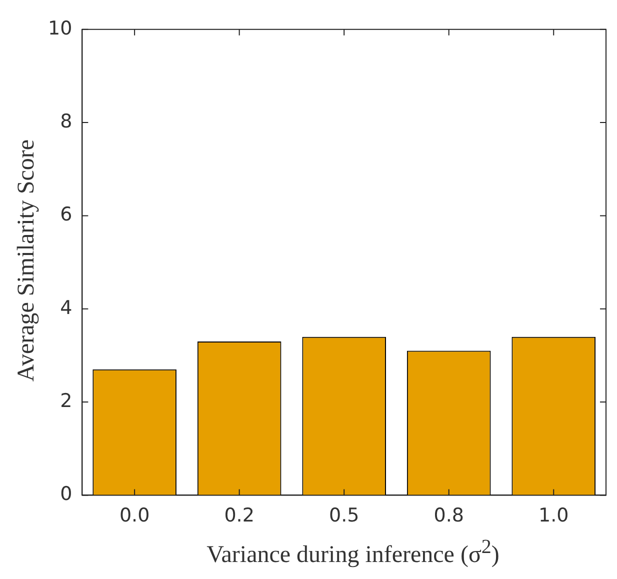 This screenshot has width=617, height=579. What do you see at coordinates (239, 515) in the screenshot?
I see `x-tick-label: 0.2` at bounding box center [239, 515].